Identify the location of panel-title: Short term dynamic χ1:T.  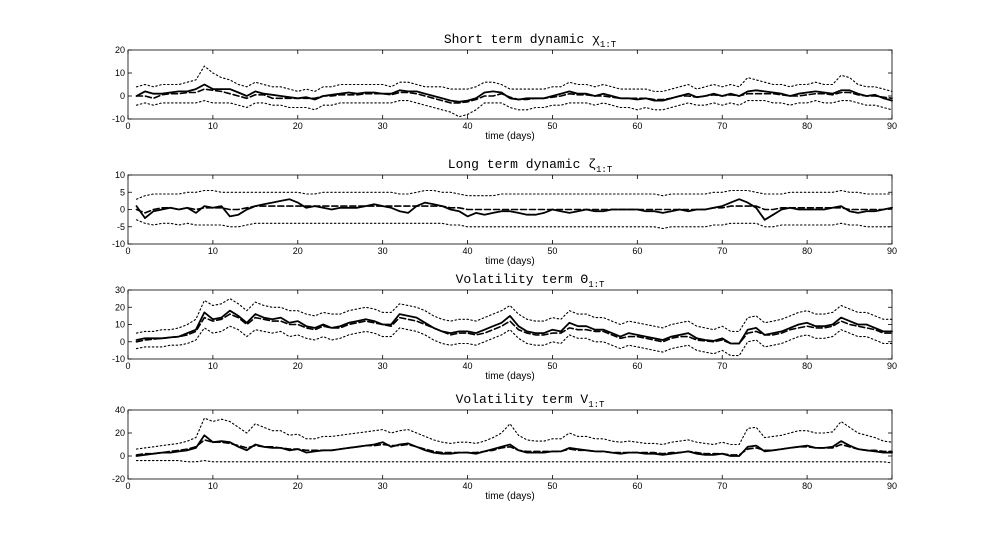
(530, 41).